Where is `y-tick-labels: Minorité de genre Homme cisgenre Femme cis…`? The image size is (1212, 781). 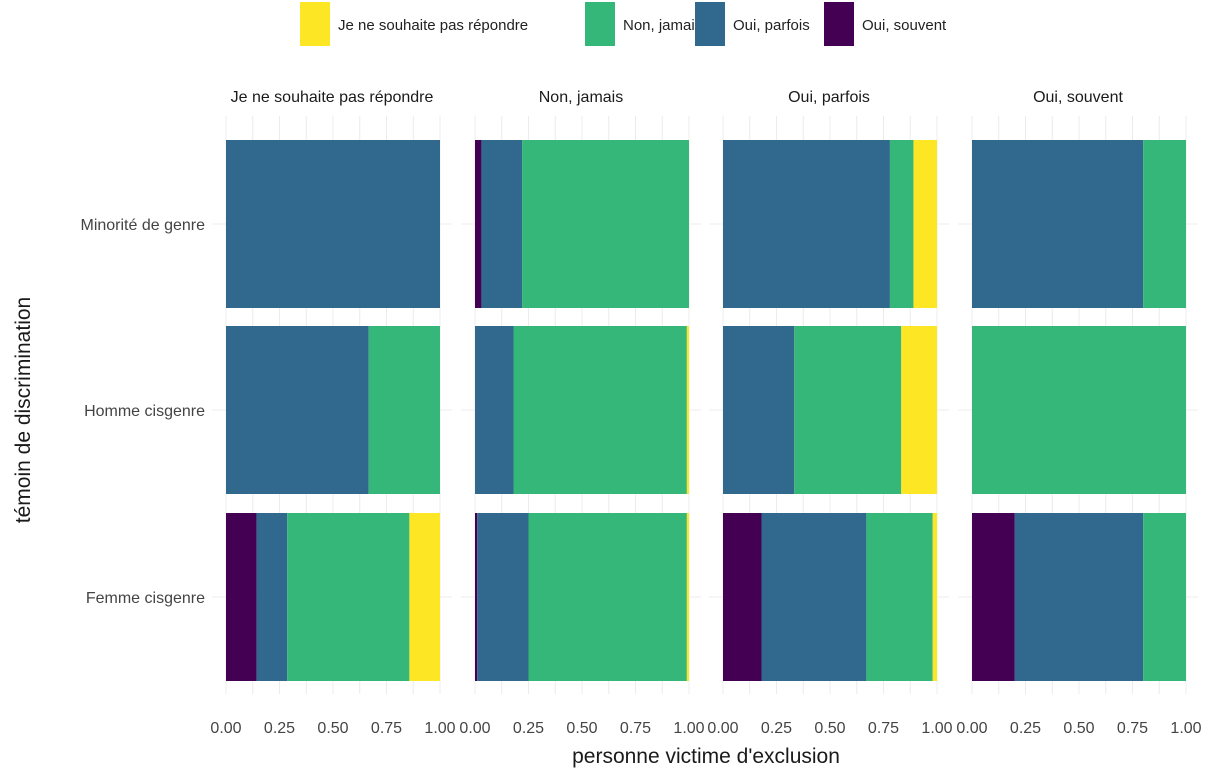
y-tick-labels: Minorité de genre Homme cisgenre Femme cis… is located at coordinates (142, 412).